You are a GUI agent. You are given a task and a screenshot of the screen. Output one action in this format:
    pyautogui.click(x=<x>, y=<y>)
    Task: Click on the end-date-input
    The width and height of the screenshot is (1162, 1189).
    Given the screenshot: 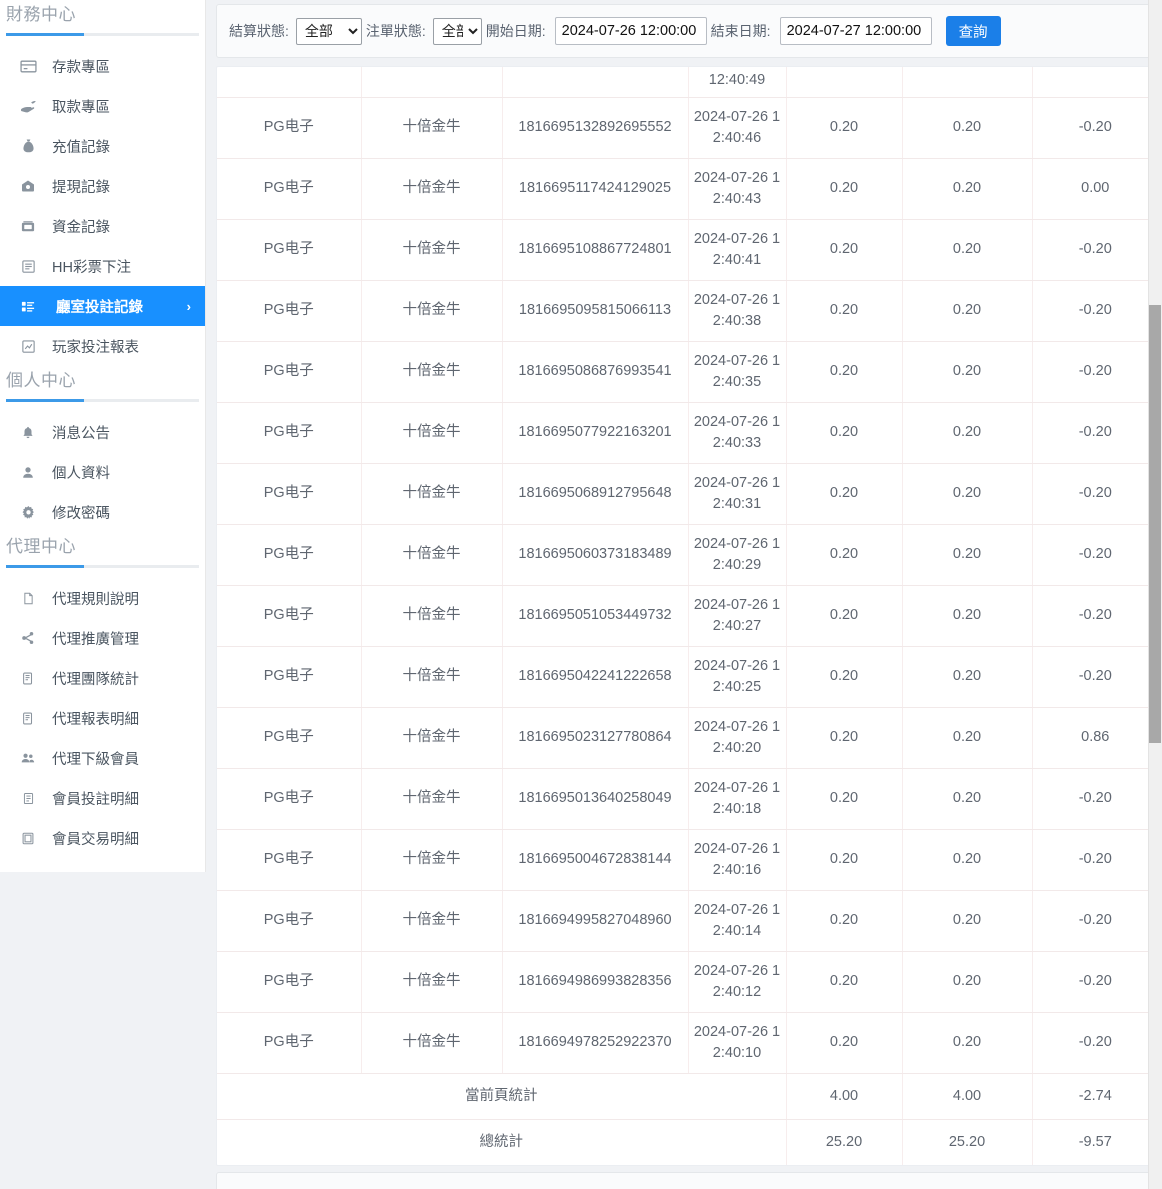 What is the action you would take?
    pyautogui.click(x=855, y=31)
    